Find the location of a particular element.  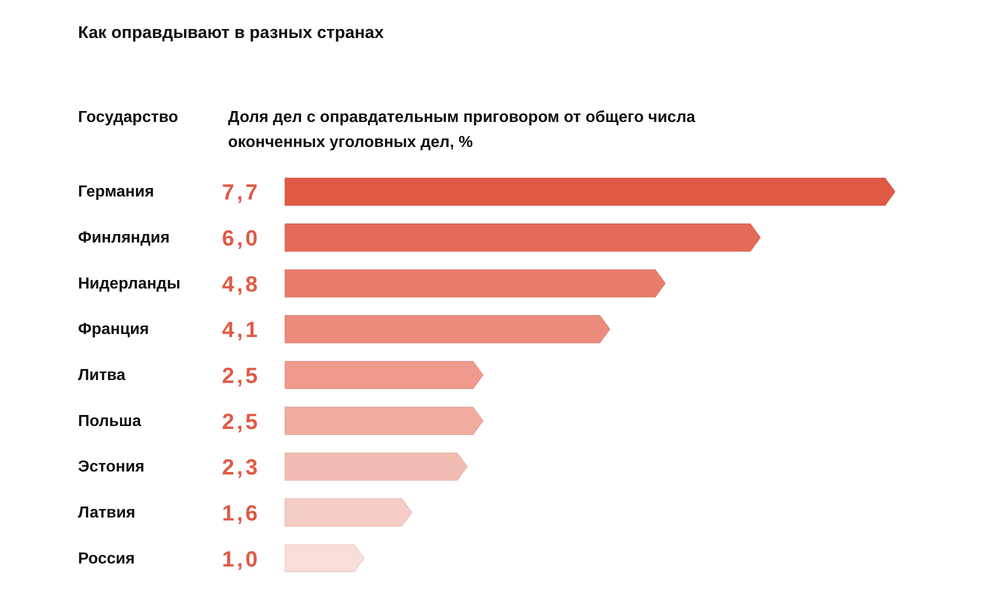

data-label: 4,8 is located at coordinates (241, 283).